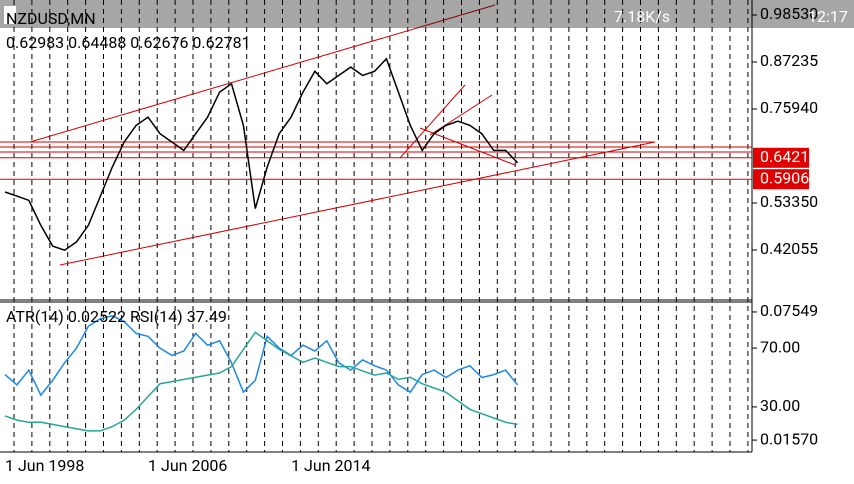 Image resolution: width=854 pixels, height=484 pixels. I want to click on y-tick-label: 0.75940, so click(789, 107).